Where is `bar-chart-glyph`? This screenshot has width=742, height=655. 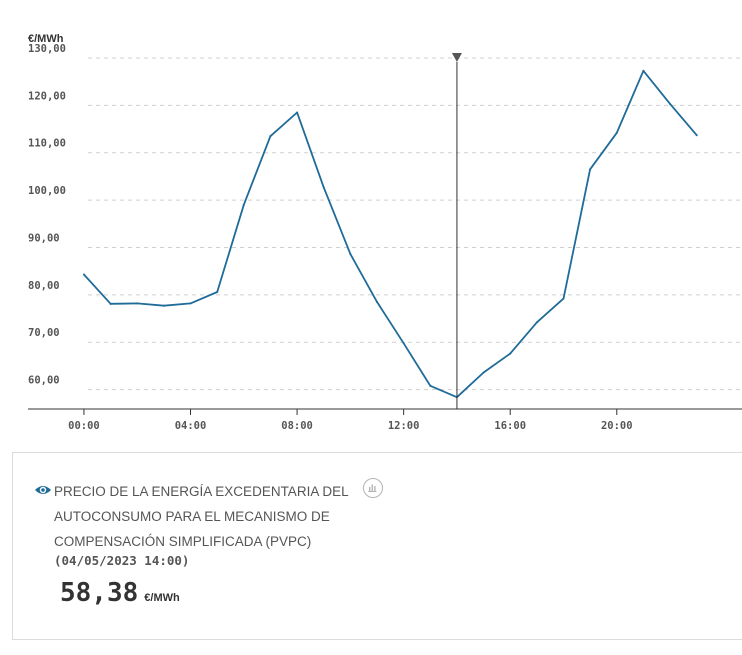
bar-chart-glyph is located at coordinates (372, 488).